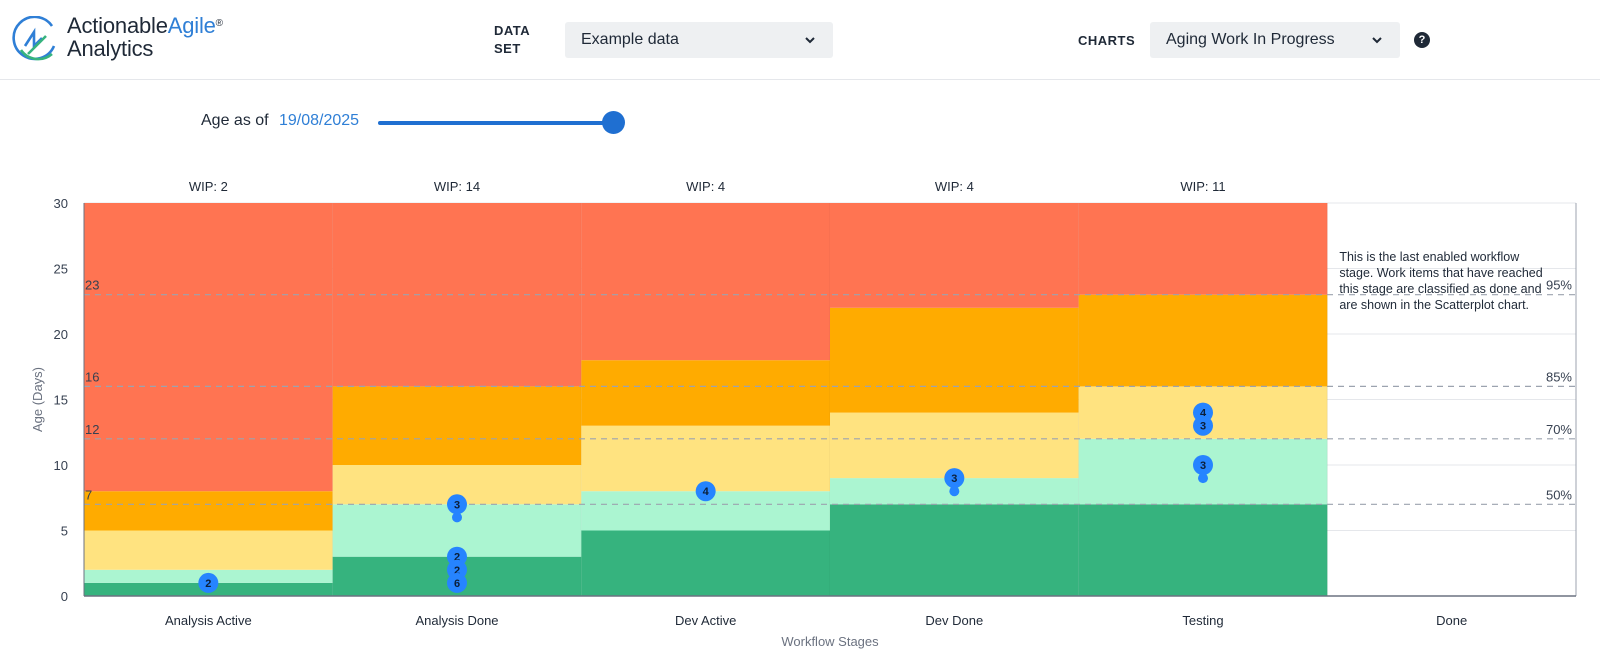  I want to click on done-note-line: stage. Work items that have reached, so click(1440, 273).